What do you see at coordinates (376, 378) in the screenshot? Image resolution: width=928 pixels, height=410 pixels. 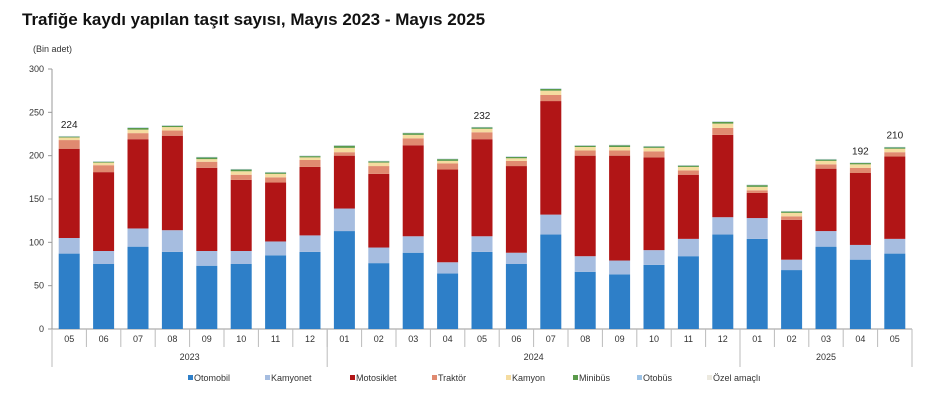 I see `legend-item: Motosiklet` at bounding box center [376, 378].